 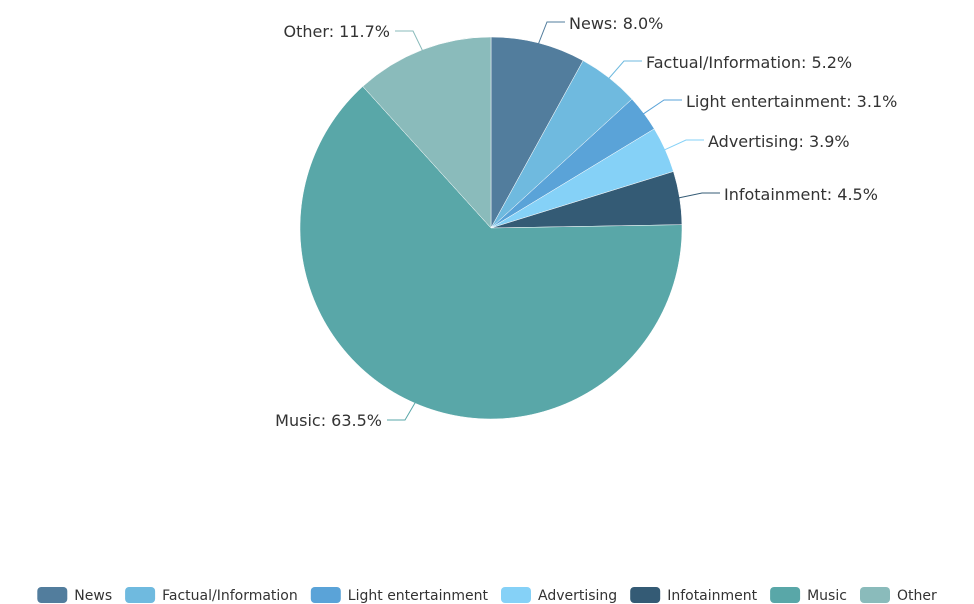 What do you see at coordinates (616, 23) in the screenshot?
I see `slice-label-news: News: 8.0%` at bounding box center [616, 23].